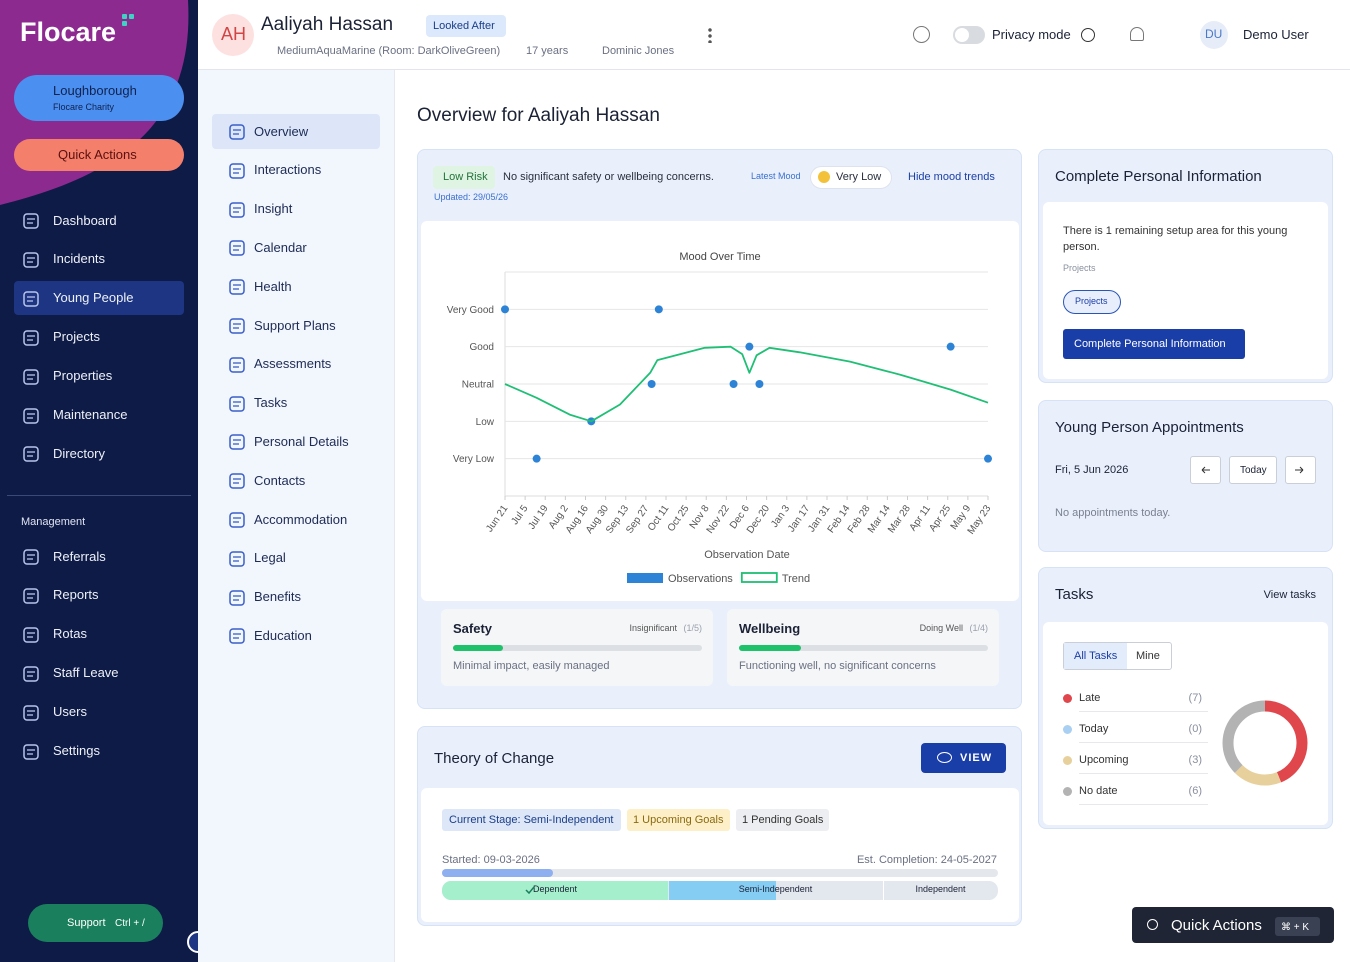 Image resolution: width=1350 pixels, height=962 pixels. What do you see at coordinates (1148, 655) in the screenshot?
I see `tab: Mine` at bounding box center [1148, 655].